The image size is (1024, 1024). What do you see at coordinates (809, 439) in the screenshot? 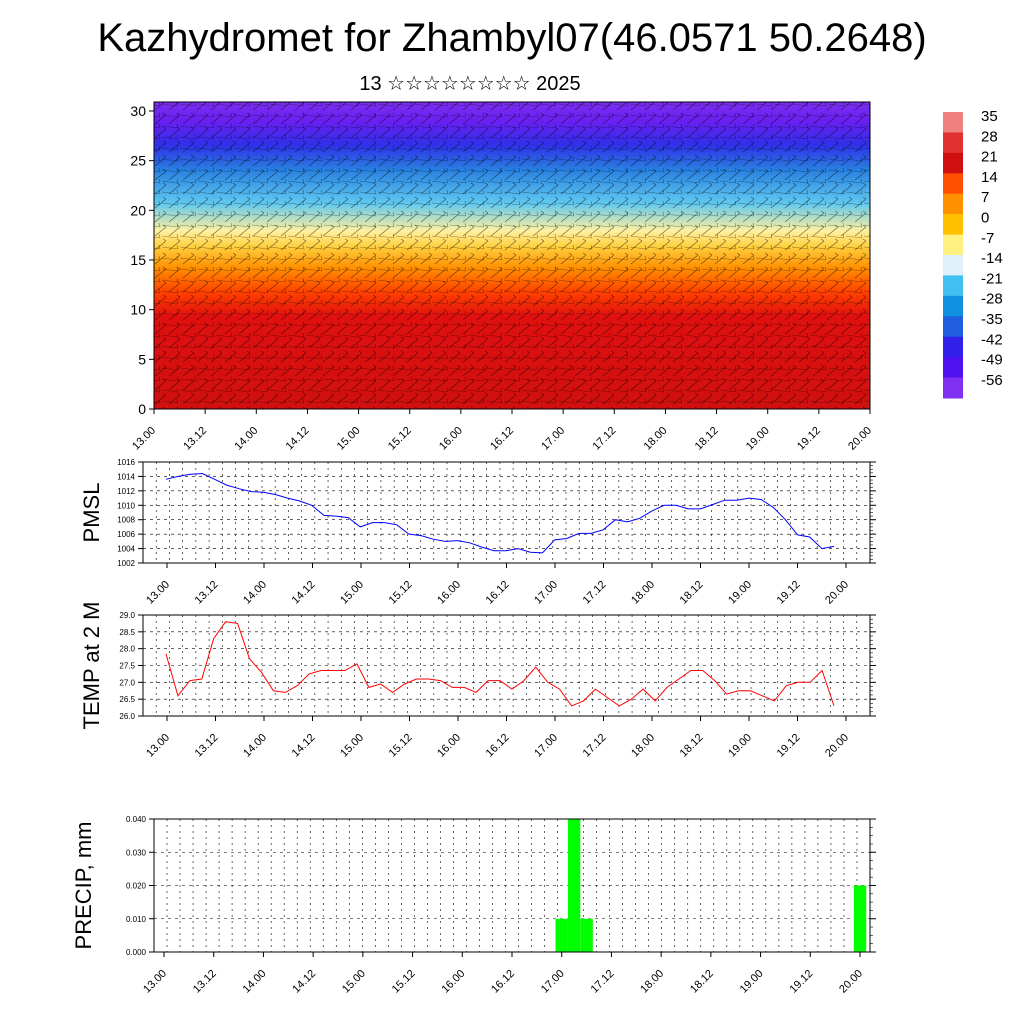
I see `heatmap-x-tick-label: 19.12` at bounding box center [809, 439].